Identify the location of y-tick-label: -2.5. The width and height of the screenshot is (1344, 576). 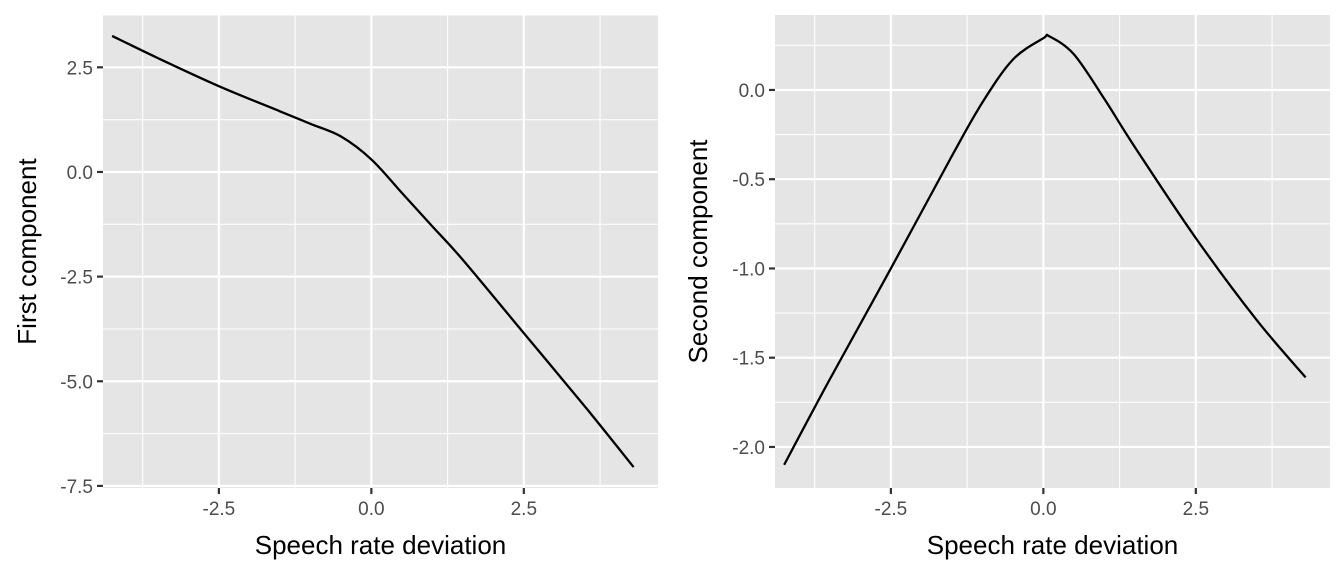
(76, 278).